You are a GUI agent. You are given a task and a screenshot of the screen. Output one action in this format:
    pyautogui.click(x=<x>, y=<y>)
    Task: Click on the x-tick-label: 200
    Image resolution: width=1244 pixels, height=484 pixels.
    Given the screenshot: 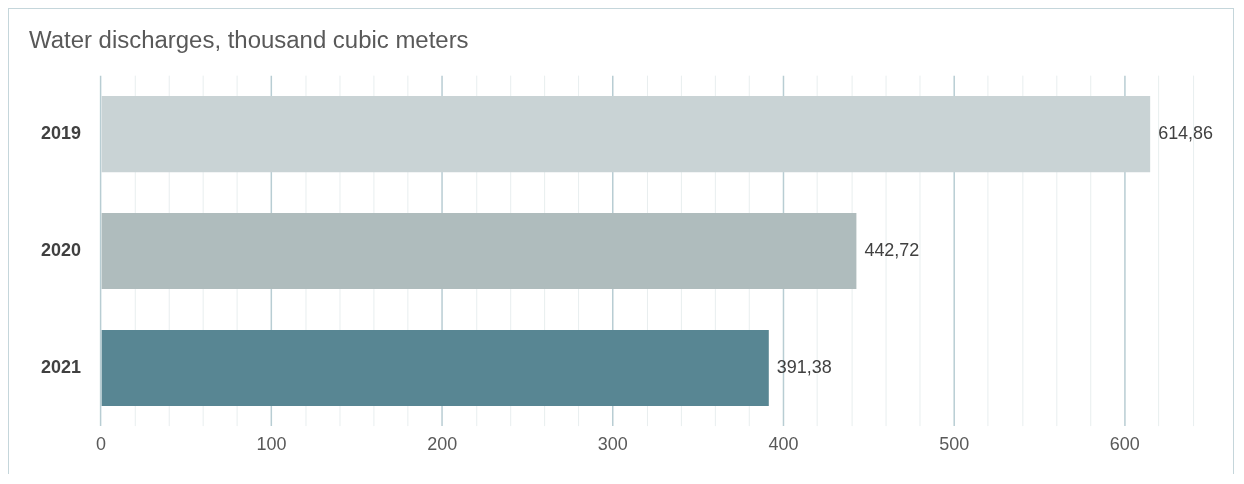 What is the action you would take?
    pyautogui.click(x=442, y=444)
    